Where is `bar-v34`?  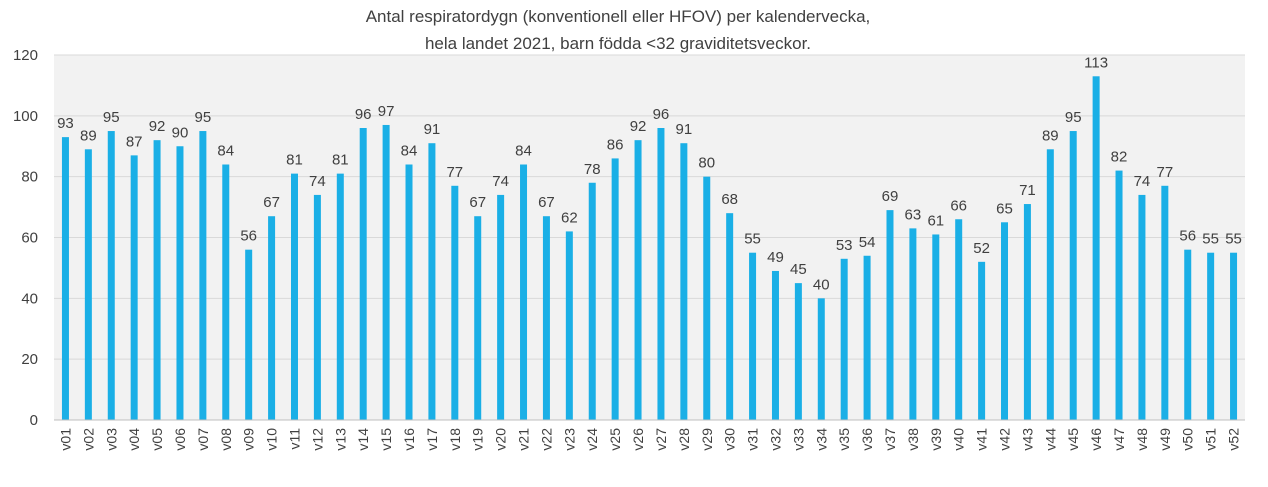
bar-v34 is located at coordinates (821, 359).